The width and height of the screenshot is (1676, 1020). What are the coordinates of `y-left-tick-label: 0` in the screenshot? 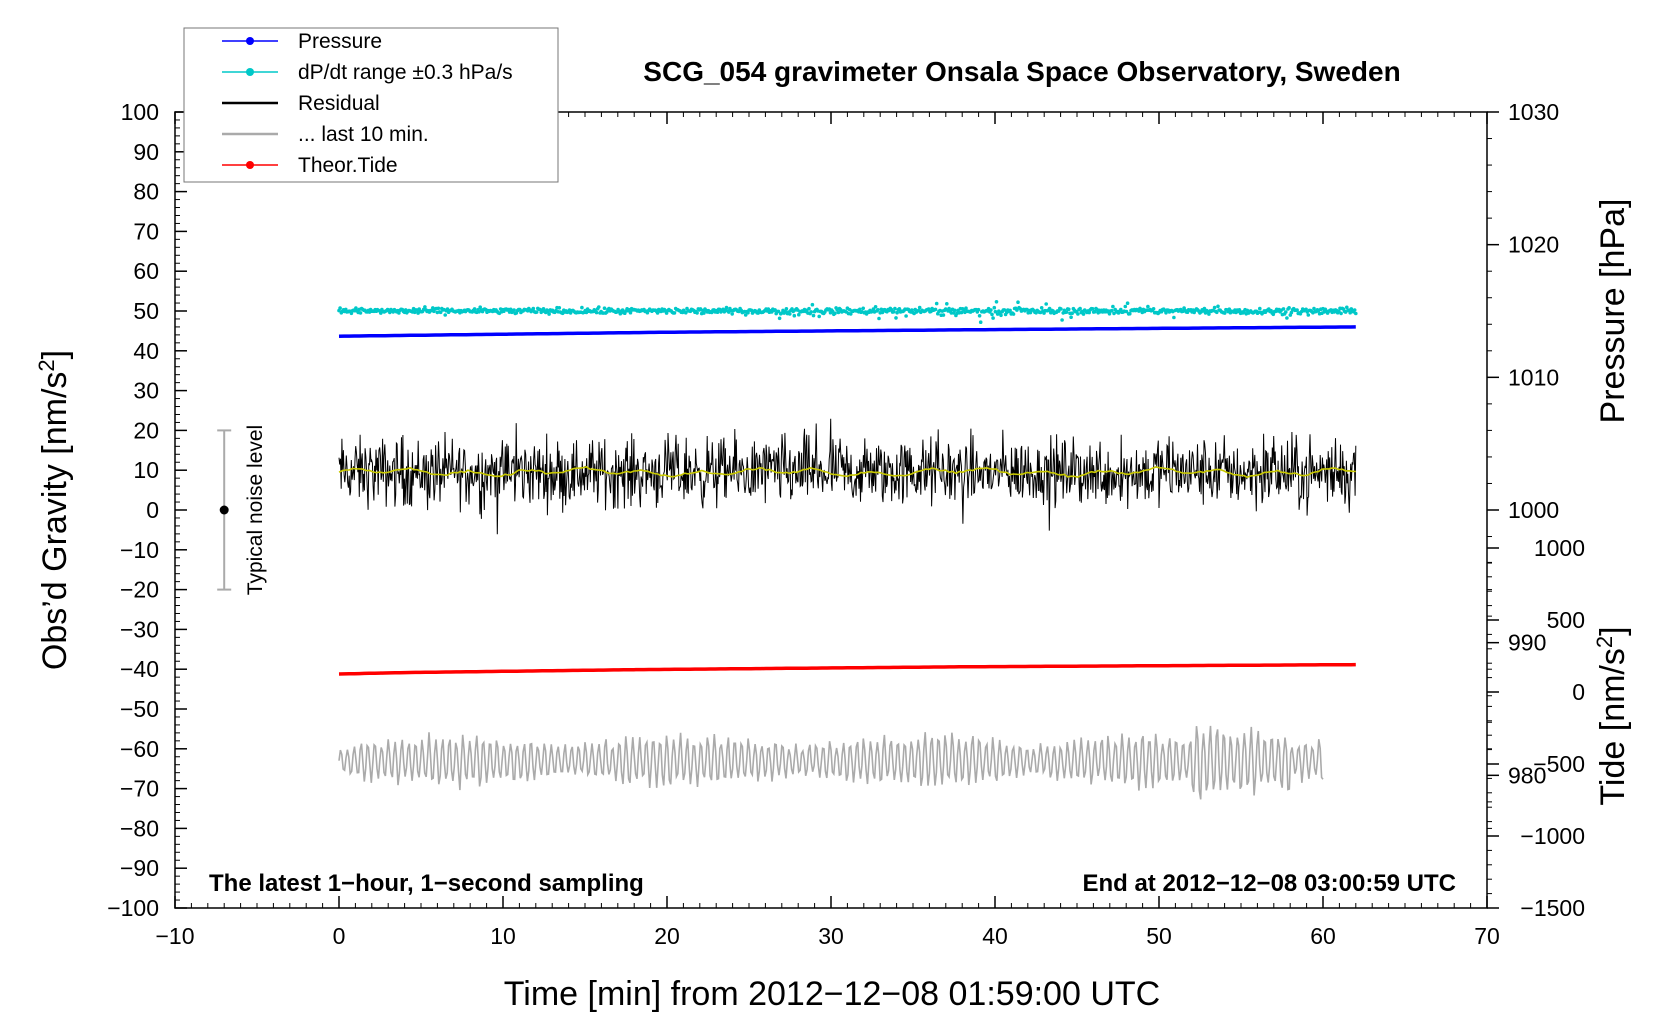 It's located at (152, 510).